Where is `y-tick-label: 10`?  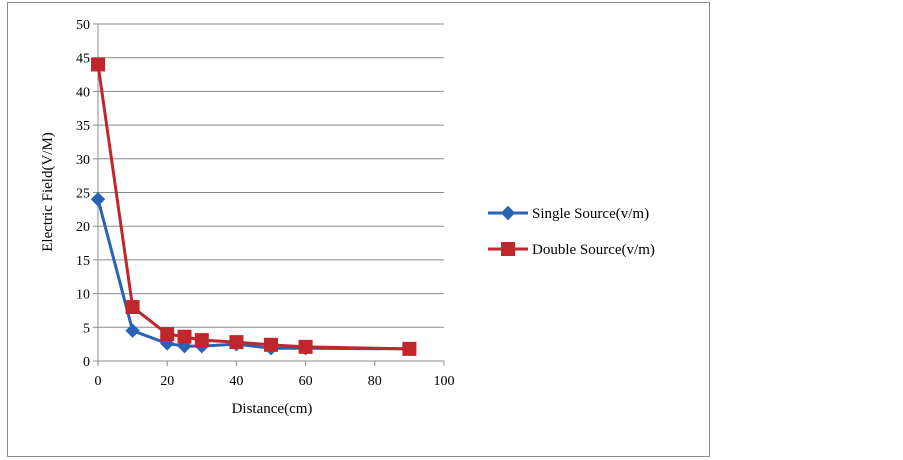
y-tick-label: 10 is located at coordinates (83, 295).